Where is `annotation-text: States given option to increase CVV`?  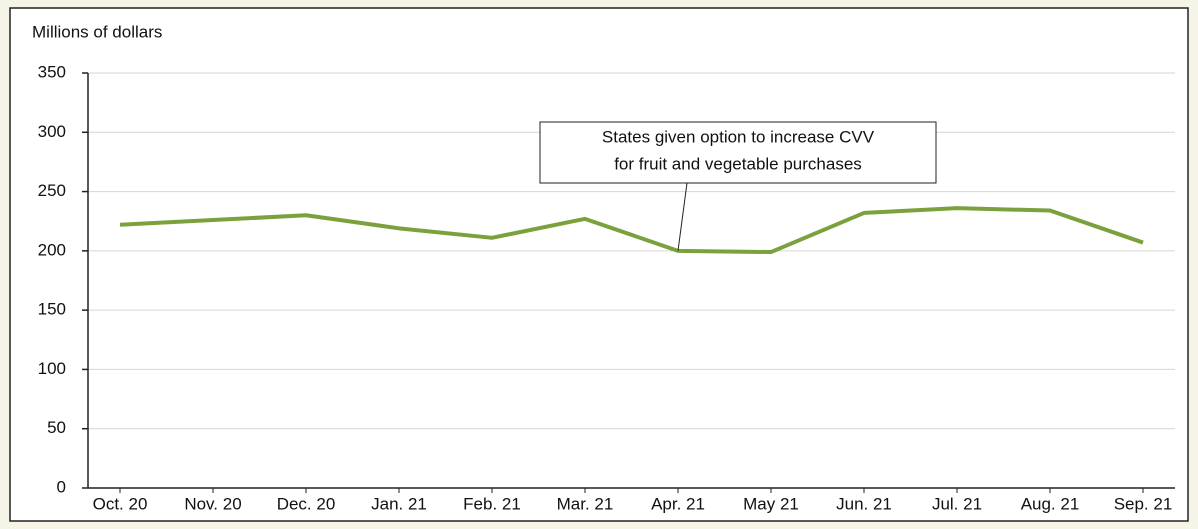 annotation-text: States given option to increase CVV is located at coordinates (738, 136).